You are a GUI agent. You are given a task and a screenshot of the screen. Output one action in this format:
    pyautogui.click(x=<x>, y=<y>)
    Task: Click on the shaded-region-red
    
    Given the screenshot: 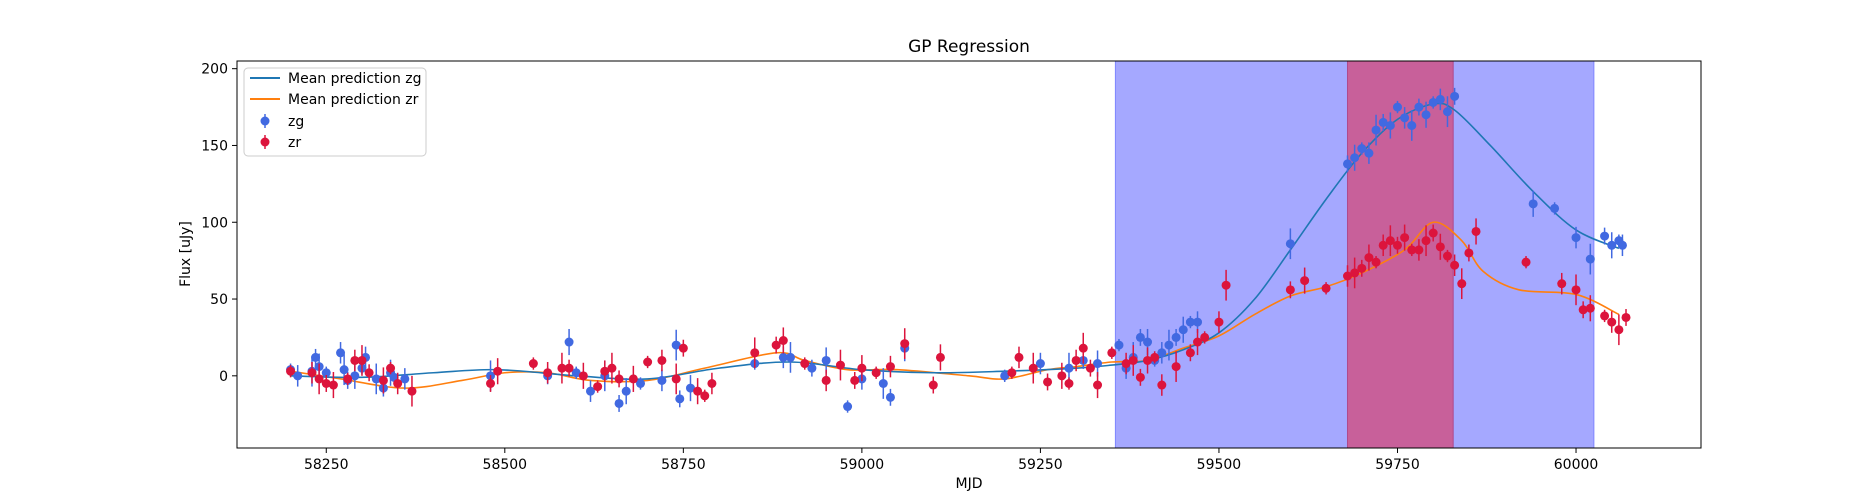 What is the action you would take?
    pyautogui.click(x=1400, y=254)
    